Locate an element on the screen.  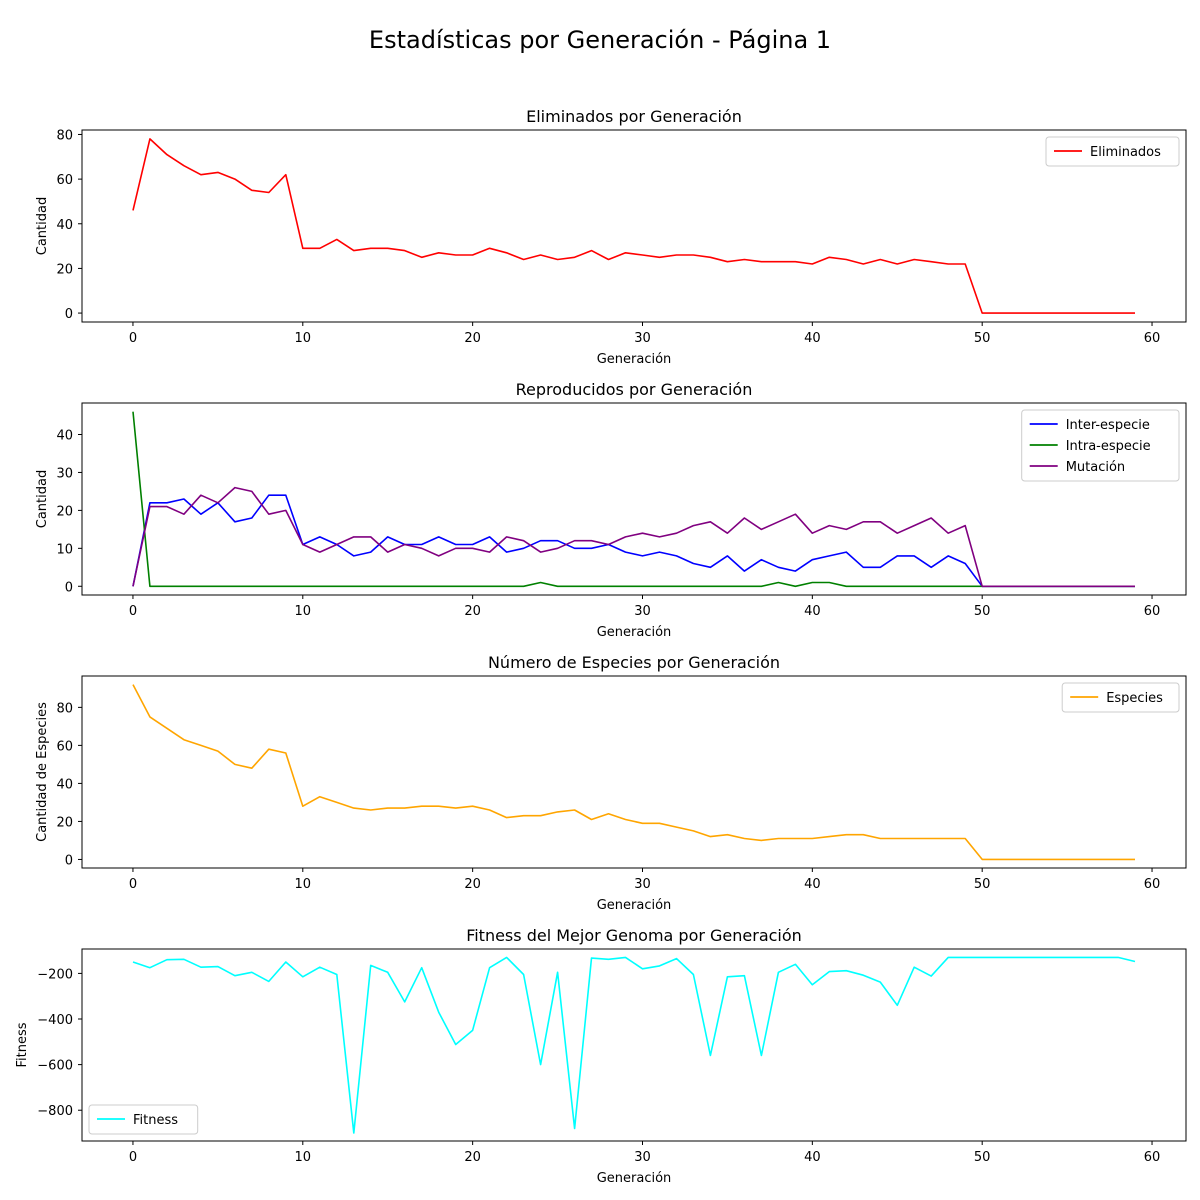
series-line-eliminados is located at coordinates (633, 226).